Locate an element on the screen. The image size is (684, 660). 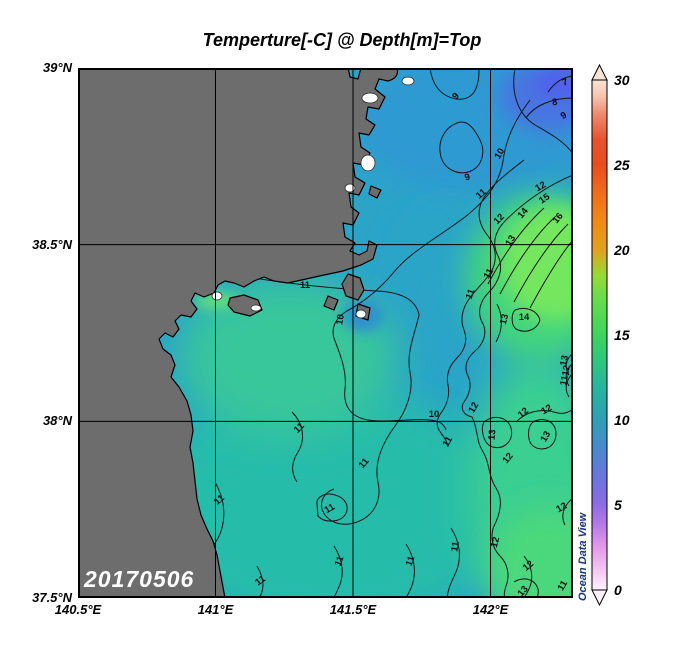
contour-label: 14 is located at coordinates (524, 317).